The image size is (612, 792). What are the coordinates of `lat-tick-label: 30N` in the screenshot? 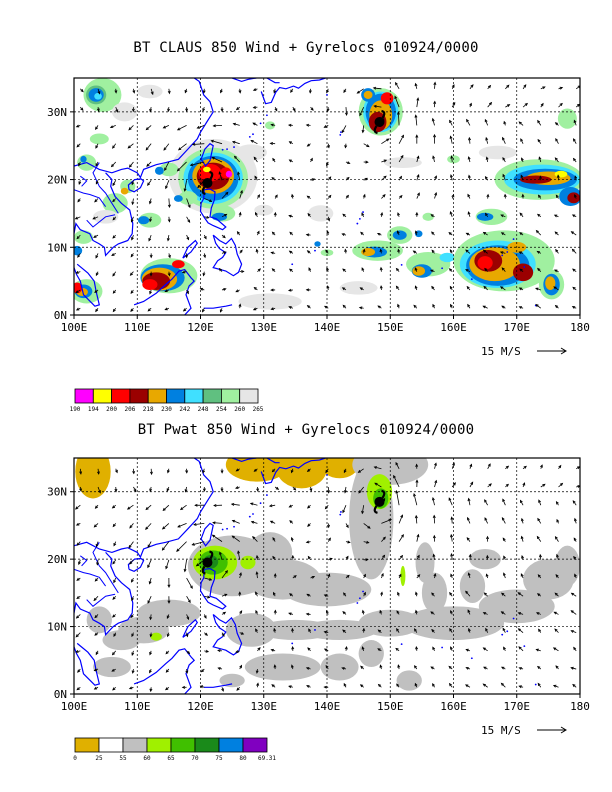 It's located at (57, 492).